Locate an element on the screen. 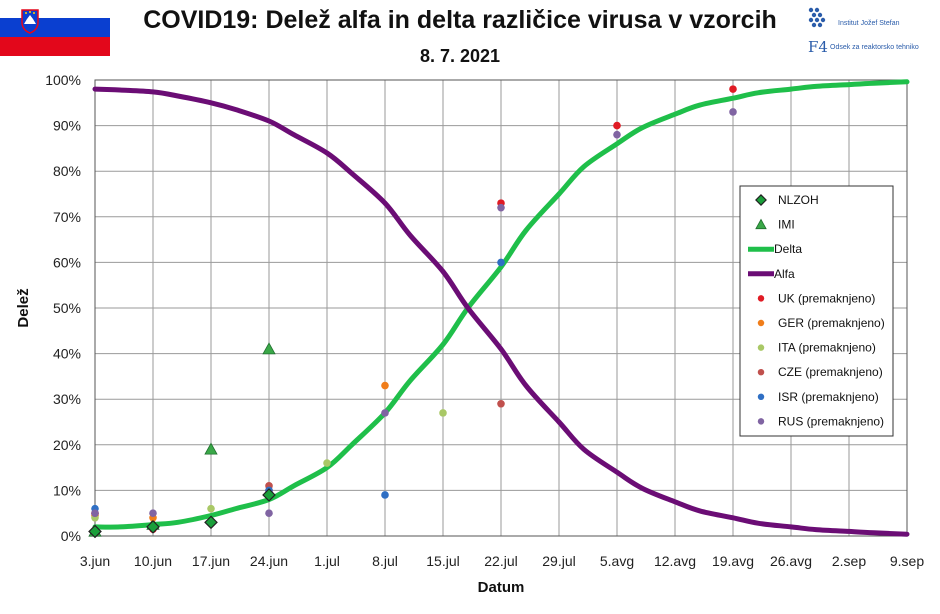 This screenshot has height=614, width=940. point-cze is located at coordinates (501, 403).